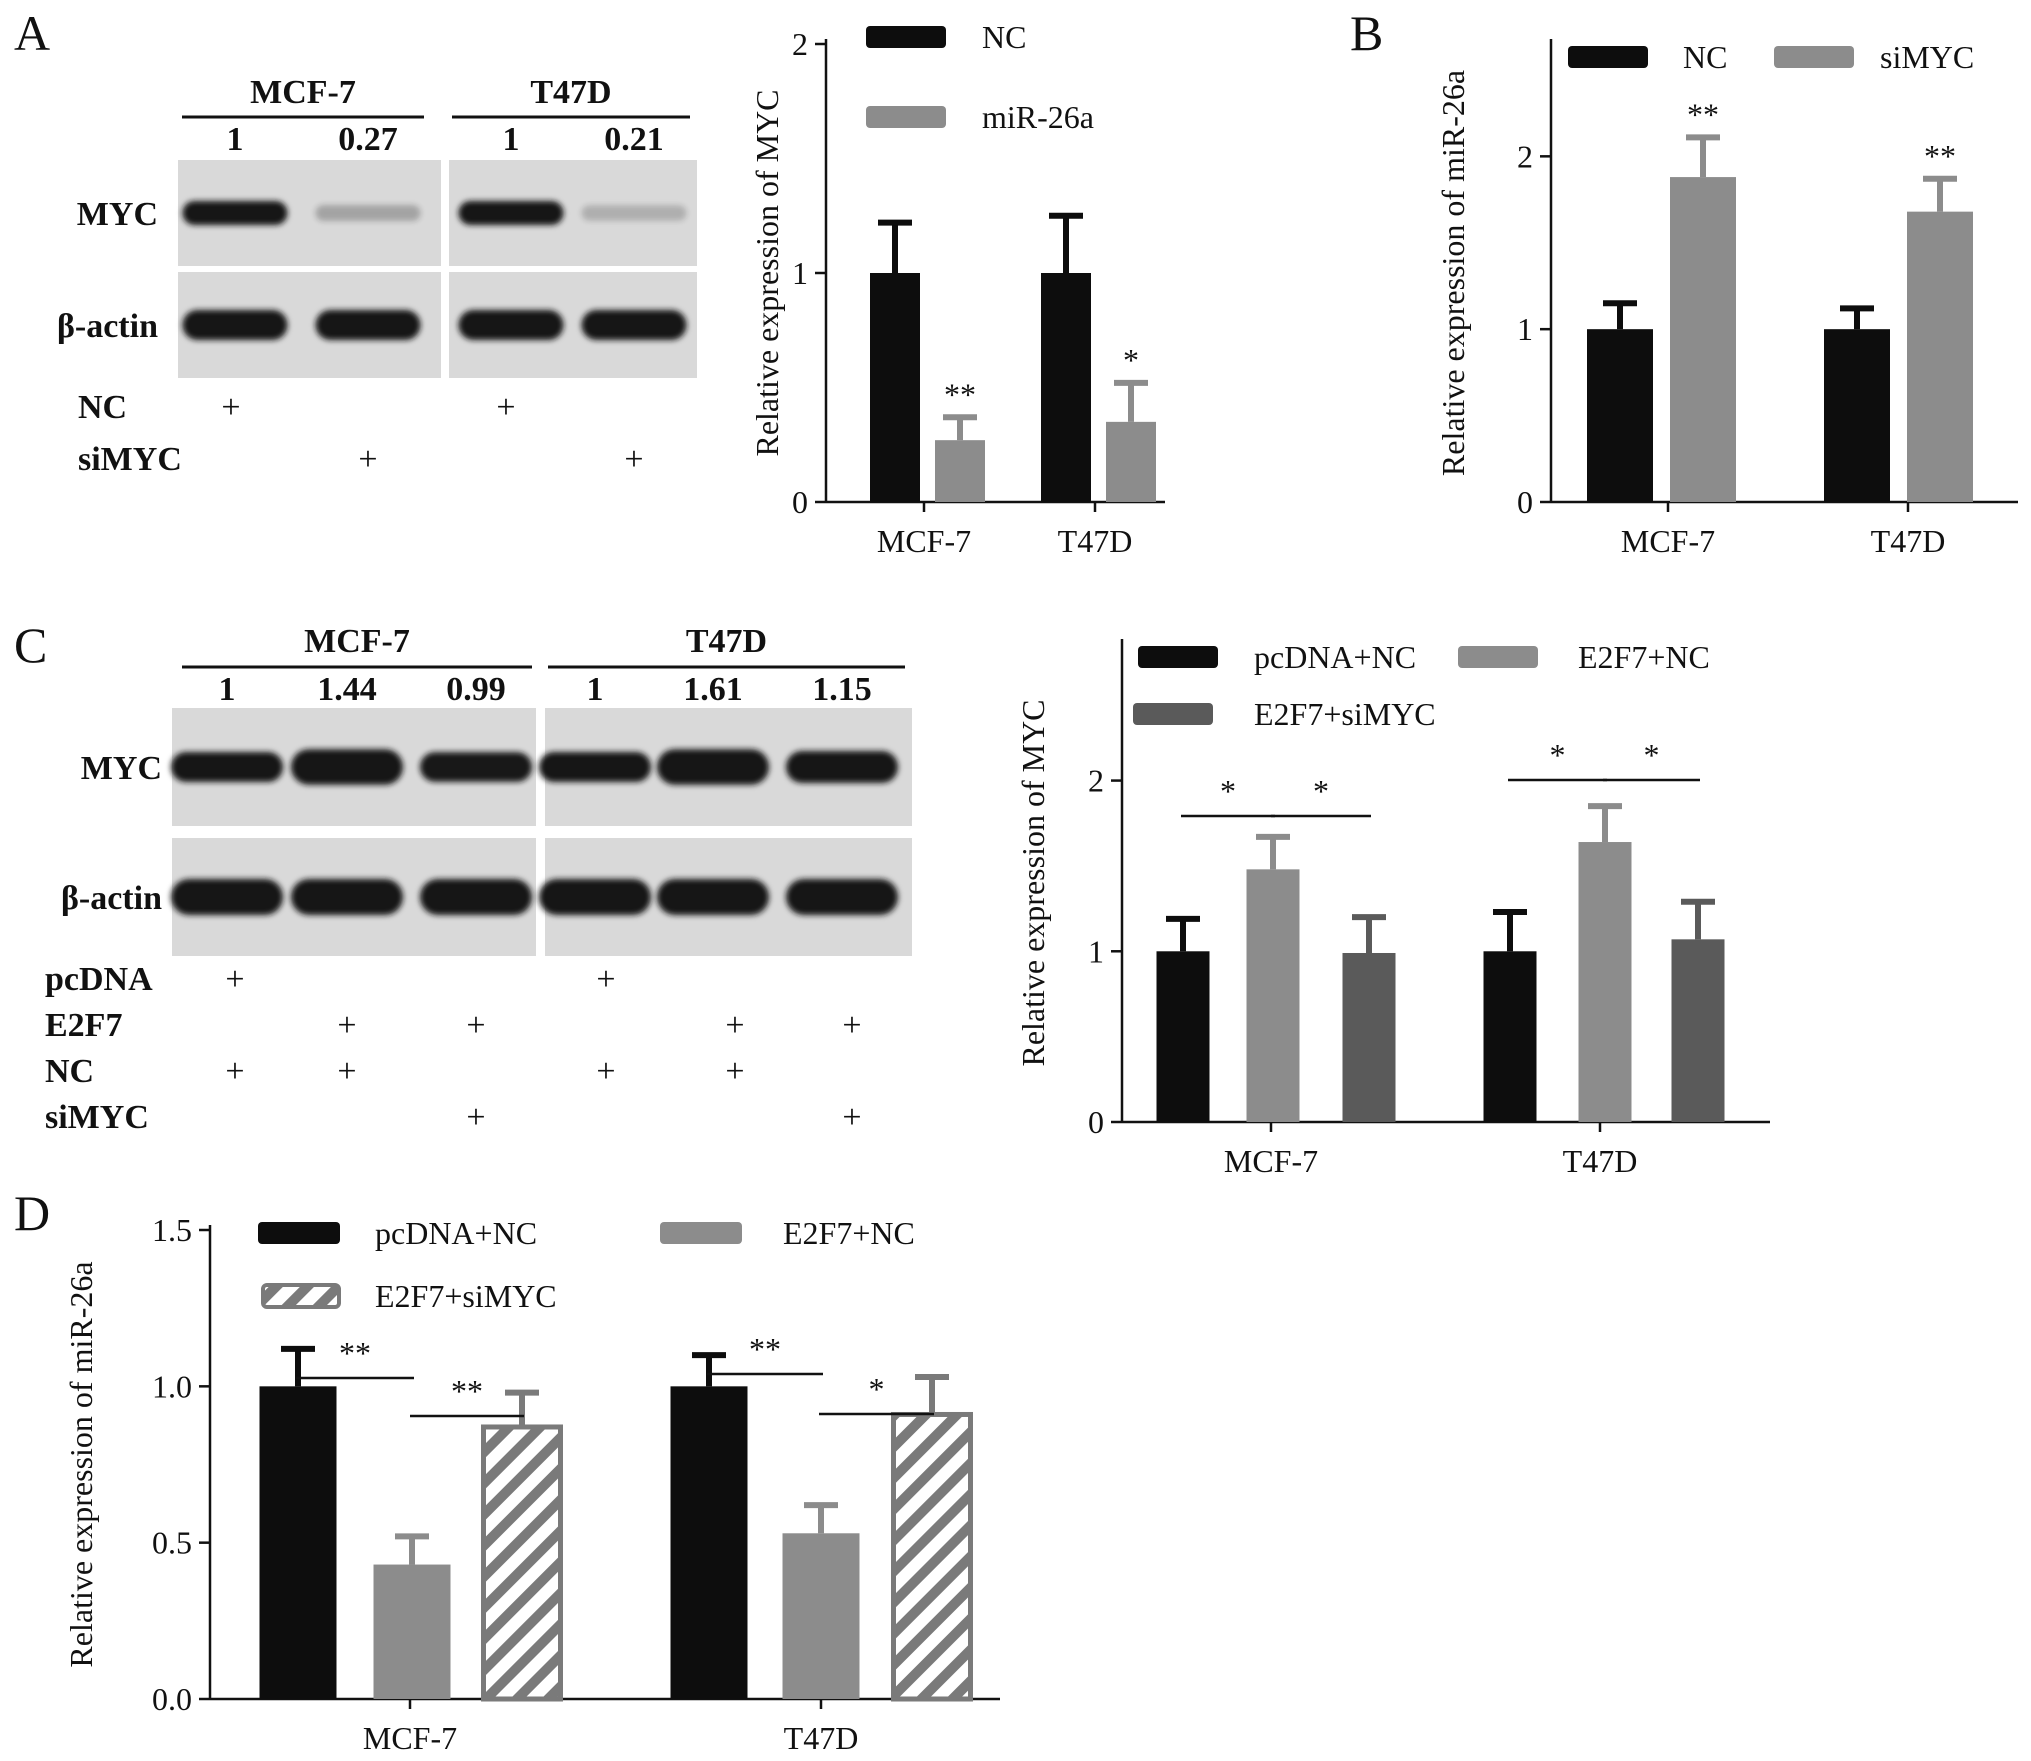 This screenshot has width=2031, height=1761. I want to click on treatment-label: NC, so click(69, 1071).